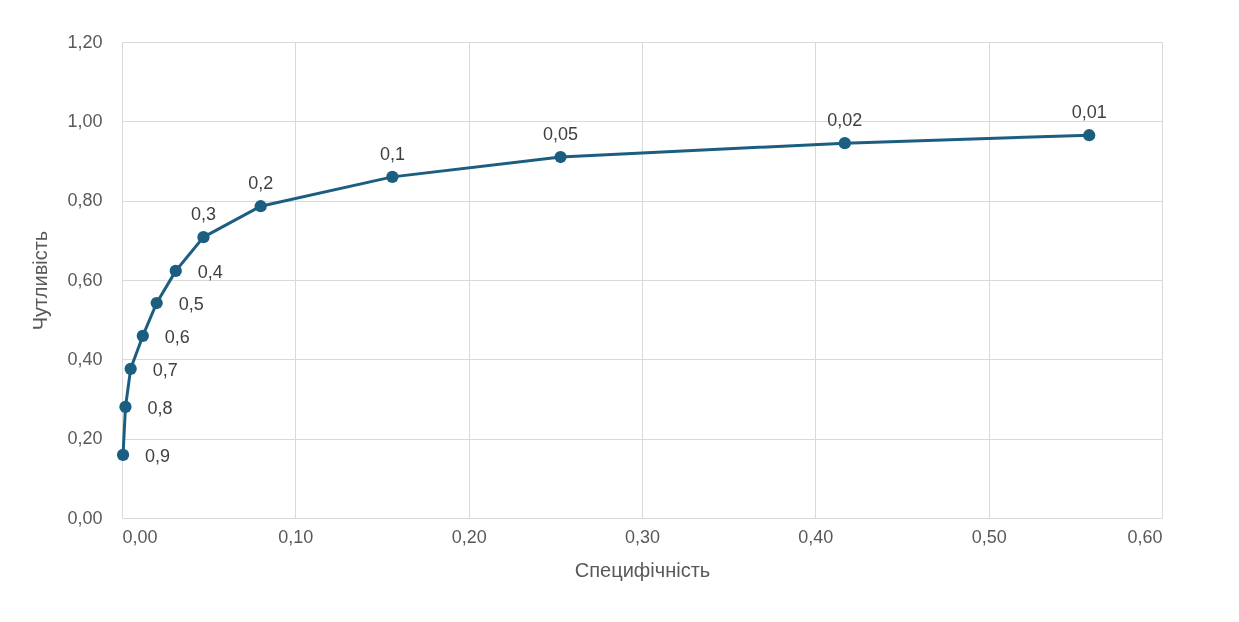  What do you see at coordinates (160, 407) in the screenshot?
I see `annotation: 0,8` at bounding box center [160, 407].